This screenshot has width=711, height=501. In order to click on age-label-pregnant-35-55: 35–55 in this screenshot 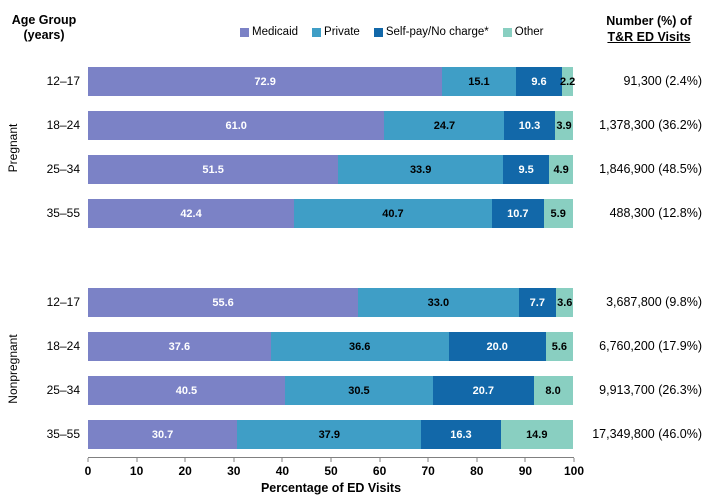, I will do `click(63, 213)`.